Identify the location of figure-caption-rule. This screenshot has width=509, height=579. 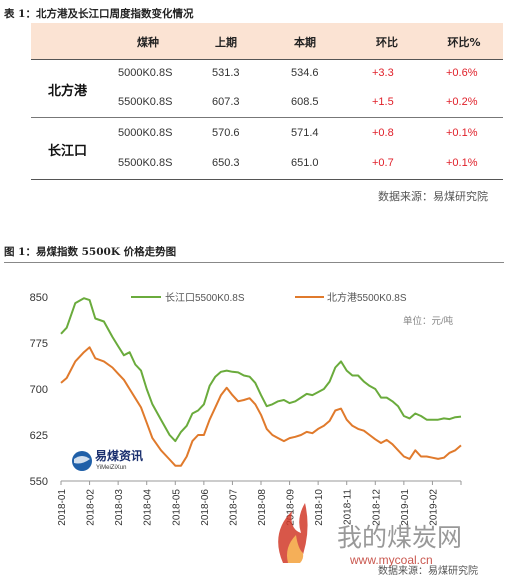
(254, 262).